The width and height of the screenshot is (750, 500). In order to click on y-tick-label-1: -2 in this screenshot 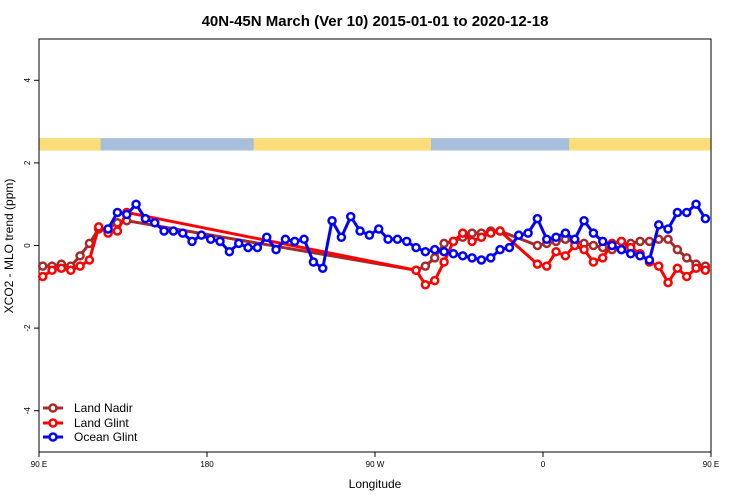, I will do `click(27, 328)`.